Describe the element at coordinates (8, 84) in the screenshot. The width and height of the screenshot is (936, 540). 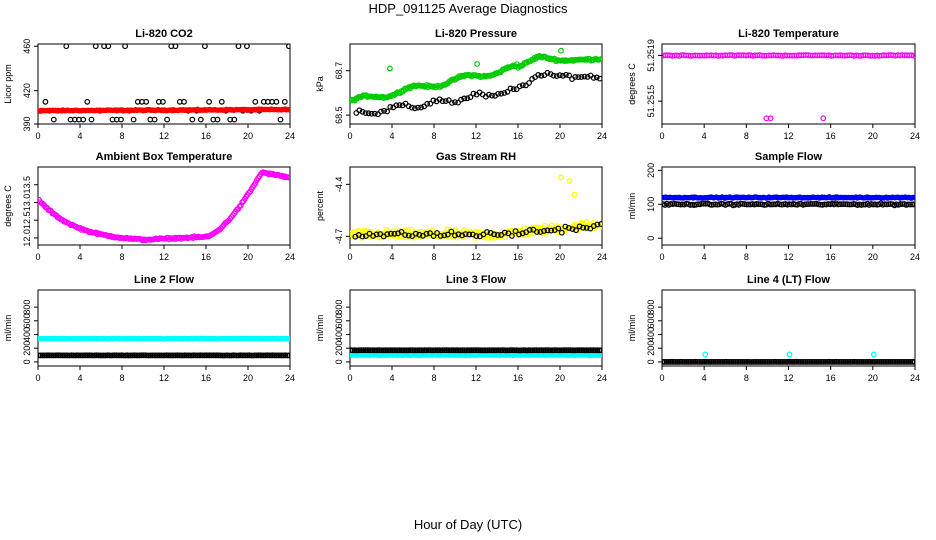
I see `y-axis-label: Licor ppm` at that location.